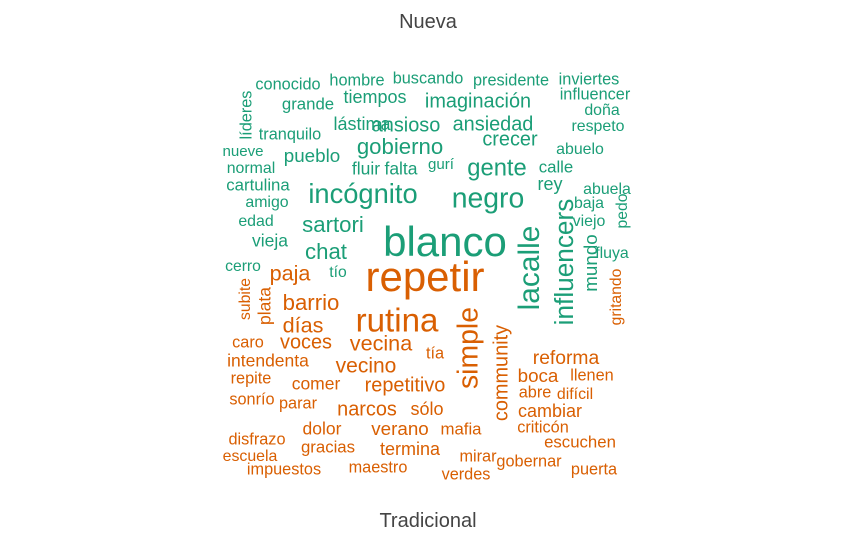  What do you see at coordinates (338, 272) in the screenshot?
I see `word-nueva-44: tío` at bounding box center [338, 272].